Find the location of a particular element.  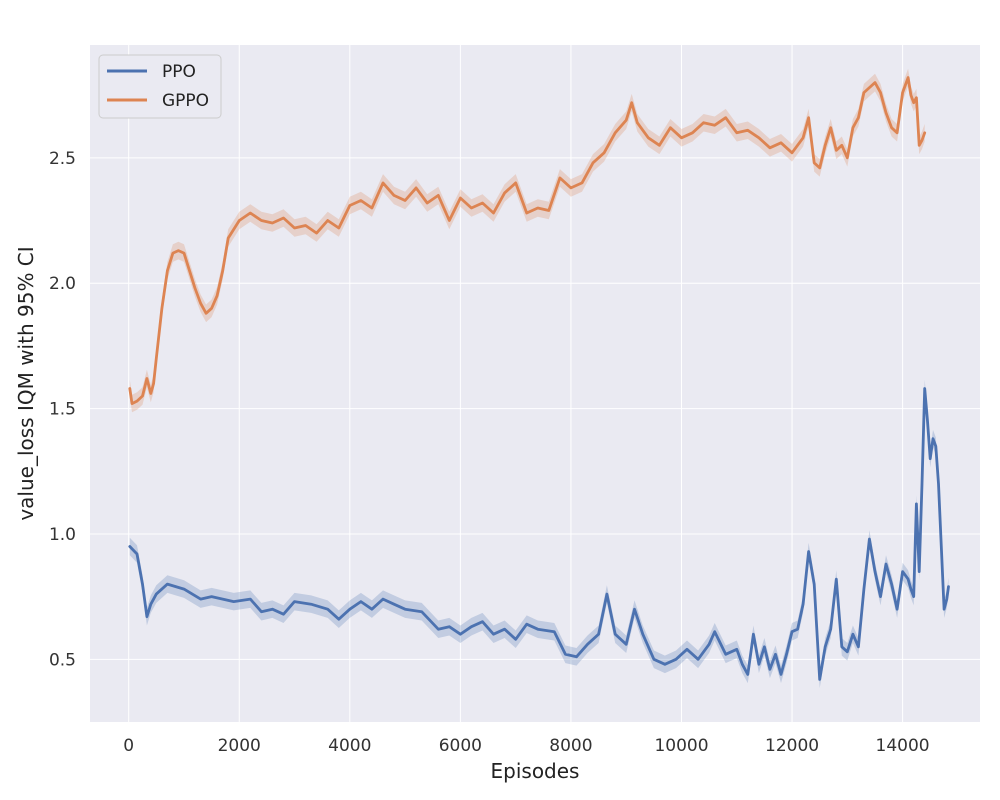

x-axis-ticks: 0 2000 4000 6000 8000 10000 12000 14000 is located at coordinates (526, 746).